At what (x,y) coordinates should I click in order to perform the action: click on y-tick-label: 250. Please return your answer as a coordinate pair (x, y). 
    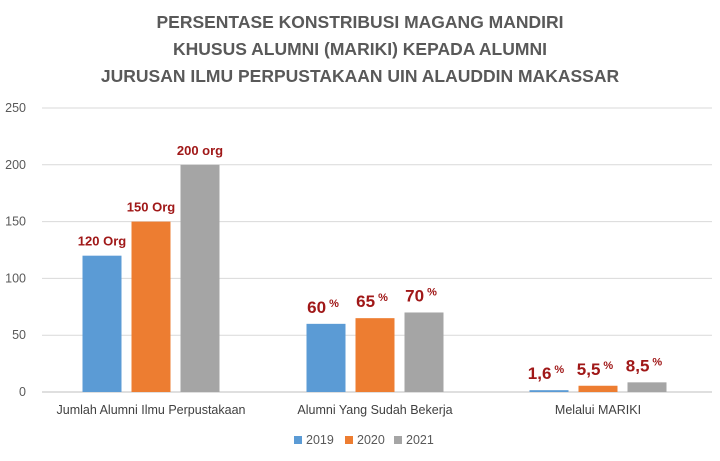
    Looking at the image, I should click on (15, 108).